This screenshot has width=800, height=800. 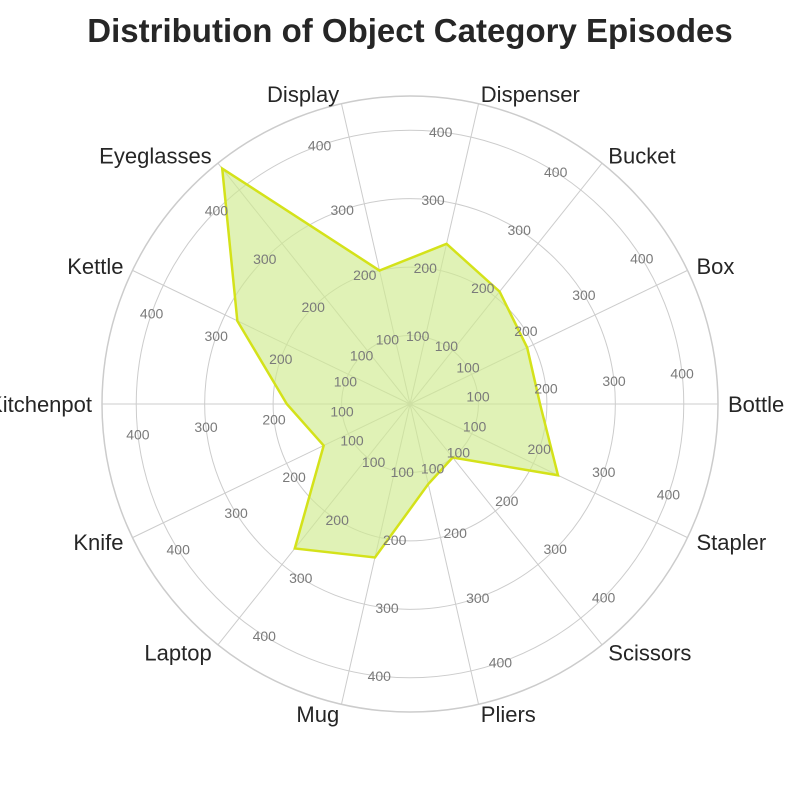 What do you see at coordinates (303, 94) in the screenshot?
I see `category-label-display: Display` at bounding box center [303, 94].